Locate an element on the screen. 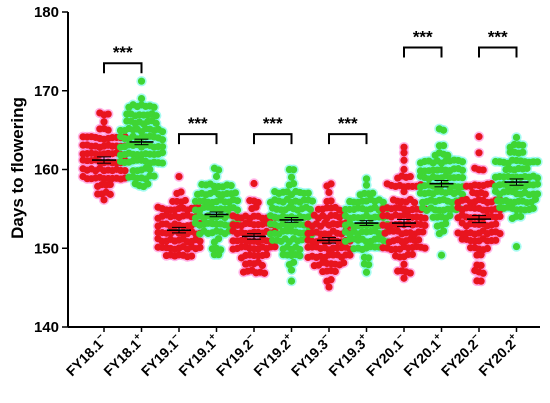 This screenshot has width=550, height=403. y-tick-label: 150 is located at coordinates (46, 248).